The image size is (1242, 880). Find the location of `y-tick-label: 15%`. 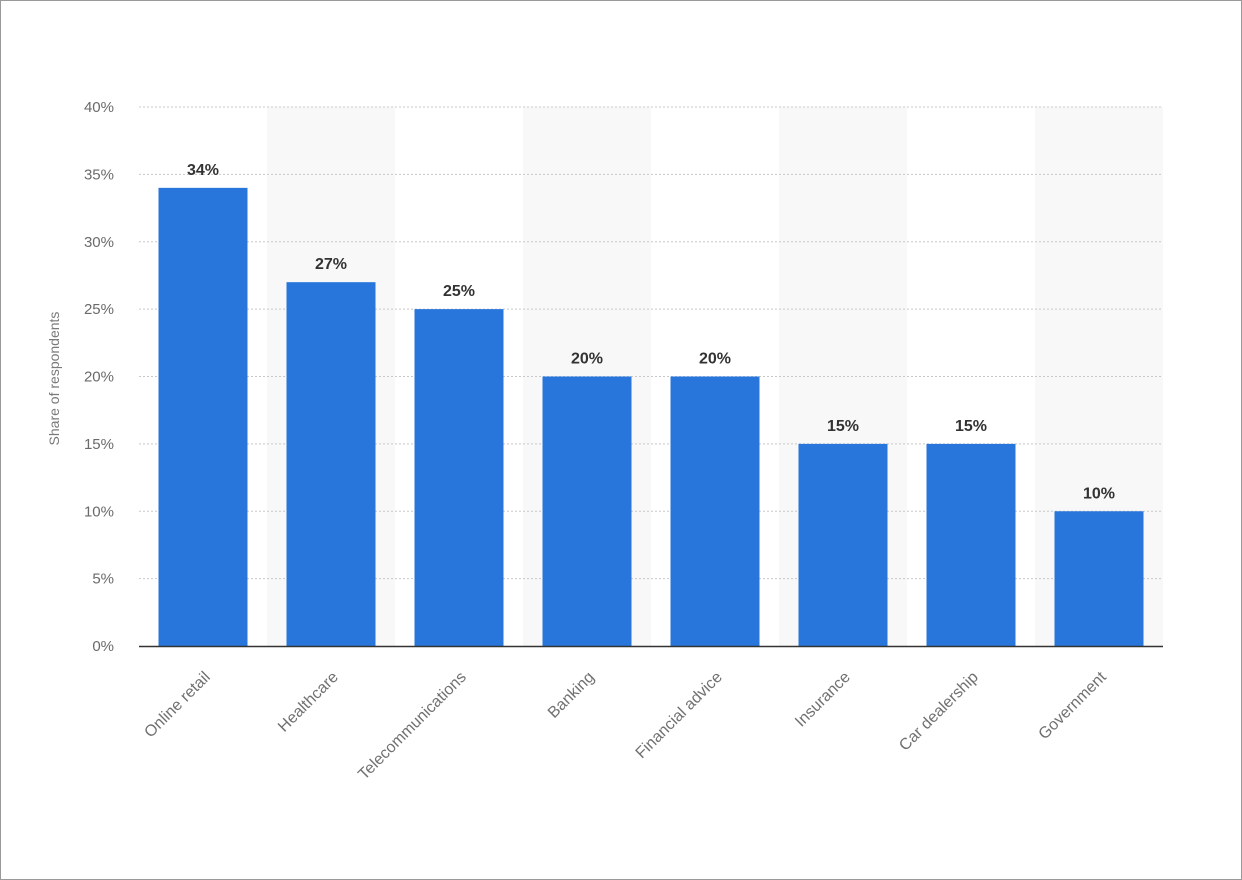

y-tick-label: 15% is located at coordinates (99, 444).